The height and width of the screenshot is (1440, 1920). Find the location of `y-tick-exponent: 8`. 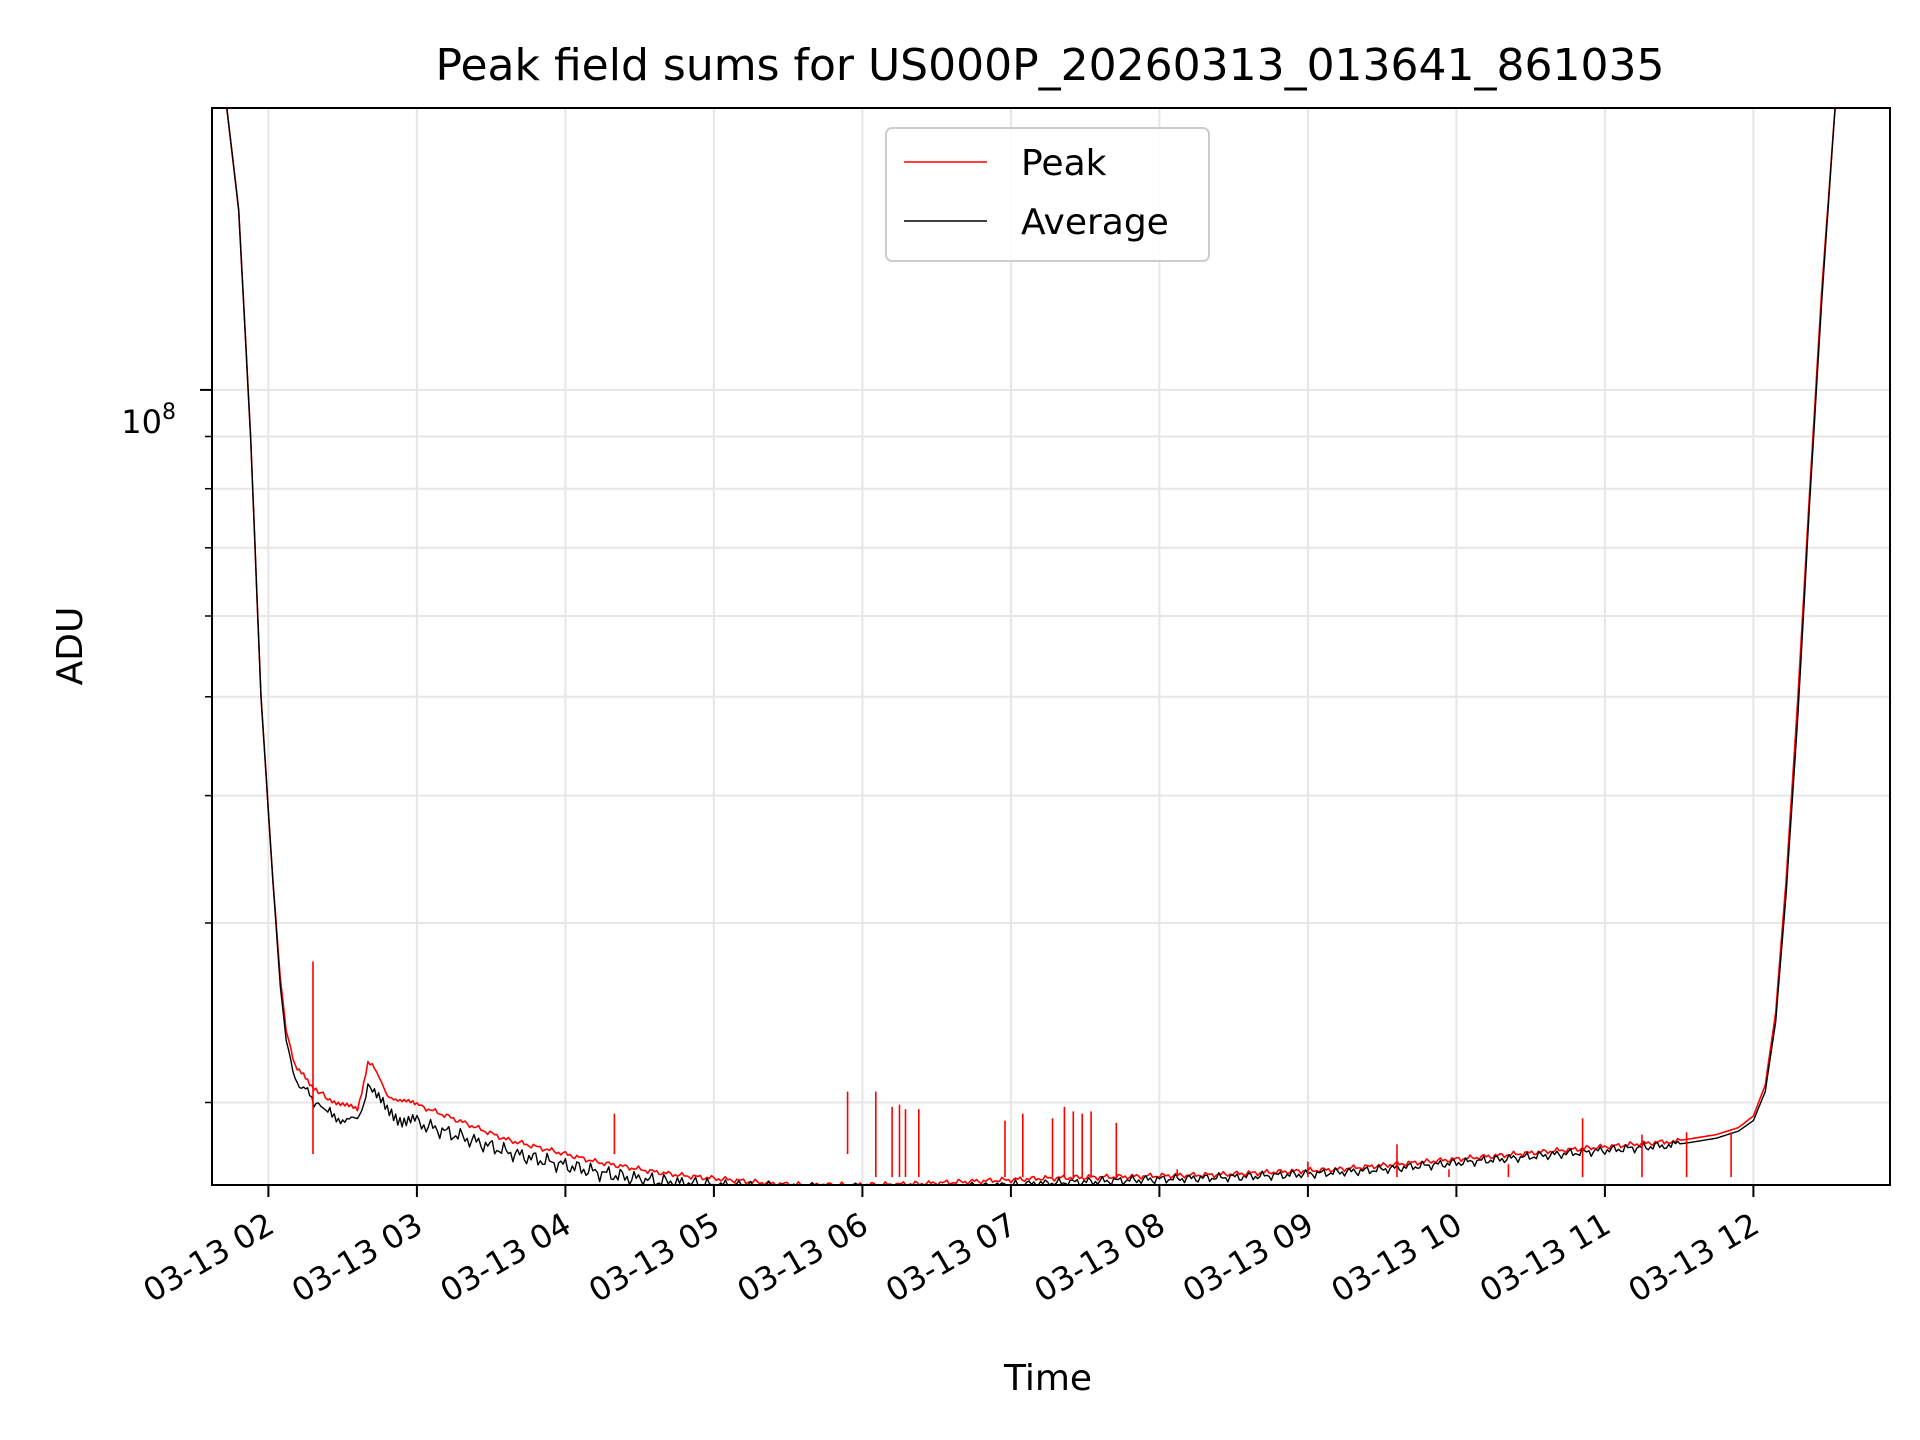

y-tick-exponent: 8 is located at coordinates (169, 412).